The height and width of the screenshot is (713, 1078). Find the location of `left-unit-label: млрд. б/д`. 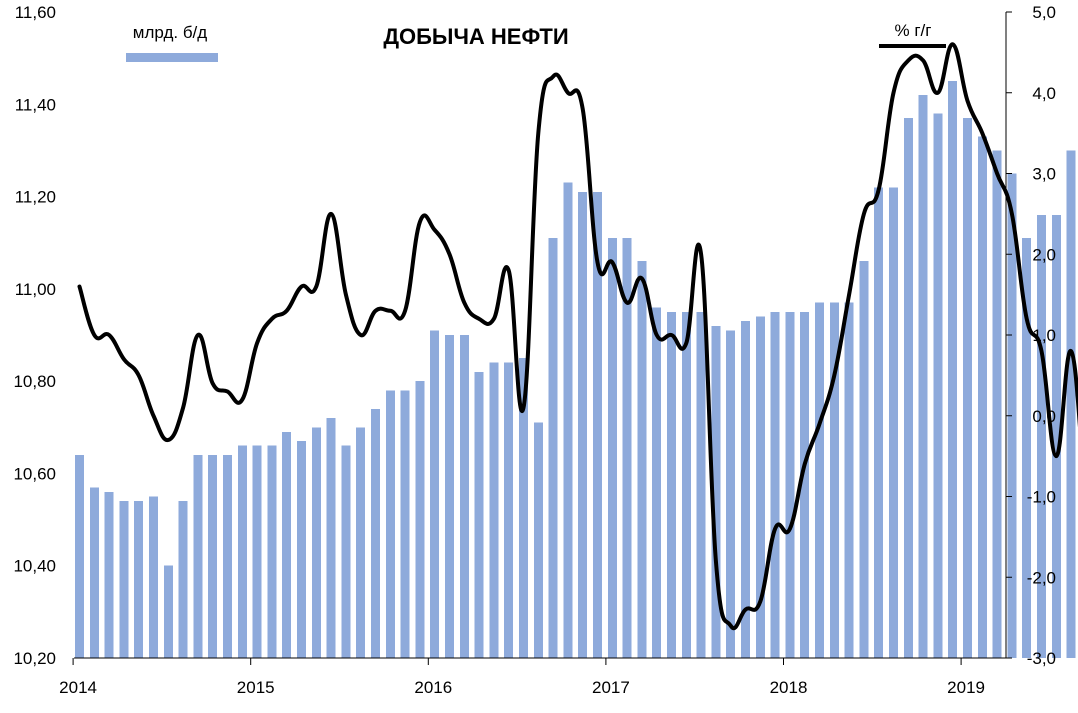

left-unit-label: млрд. б/д is located at coordinates (170, 32).